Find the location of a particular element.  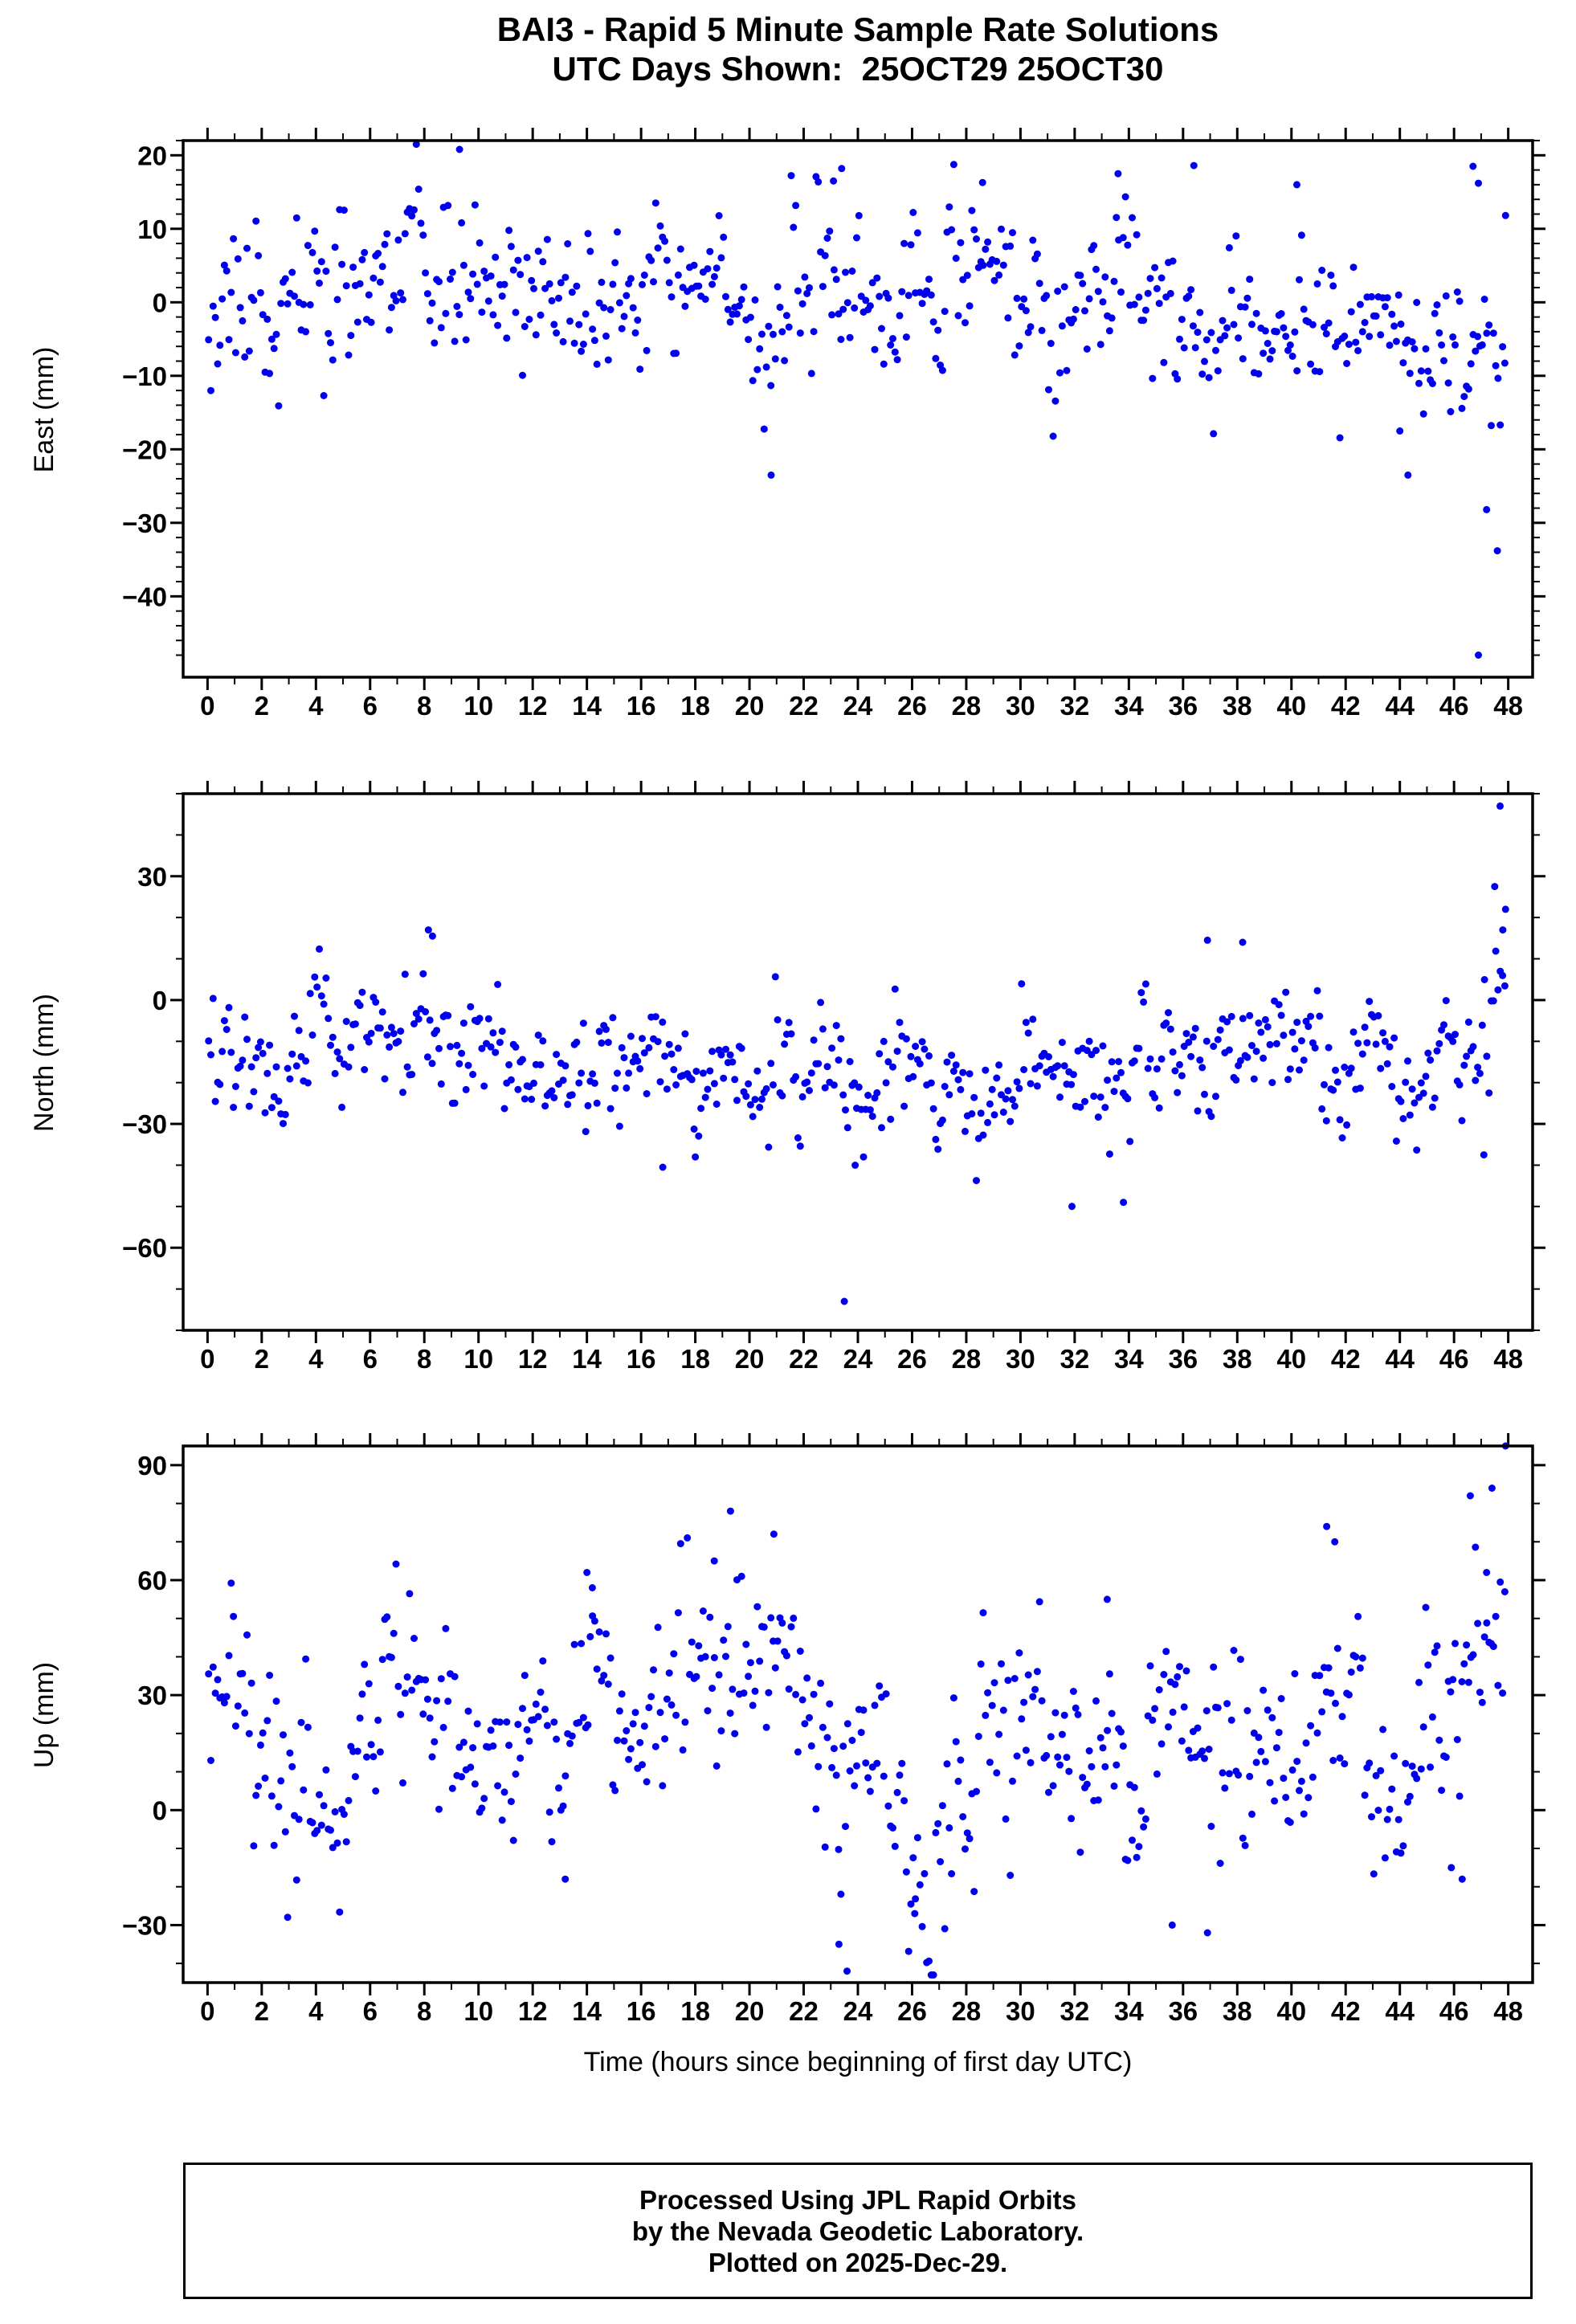

footer-line-1: Processed Using JPL Rapid Orbits is located at coordinates (858, 2199).